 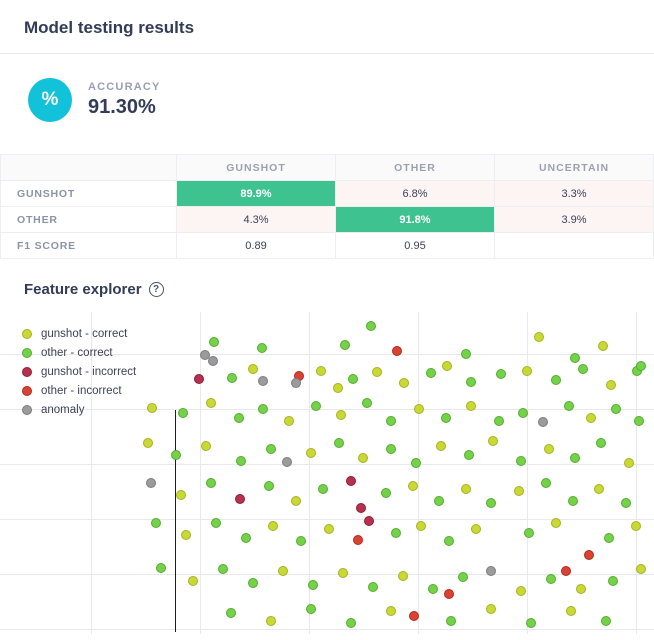 What do you see at coordinates (79, 333) in the screenshot?
I see `legend-item: gunshot - correct` at bounding box center [79, 333].